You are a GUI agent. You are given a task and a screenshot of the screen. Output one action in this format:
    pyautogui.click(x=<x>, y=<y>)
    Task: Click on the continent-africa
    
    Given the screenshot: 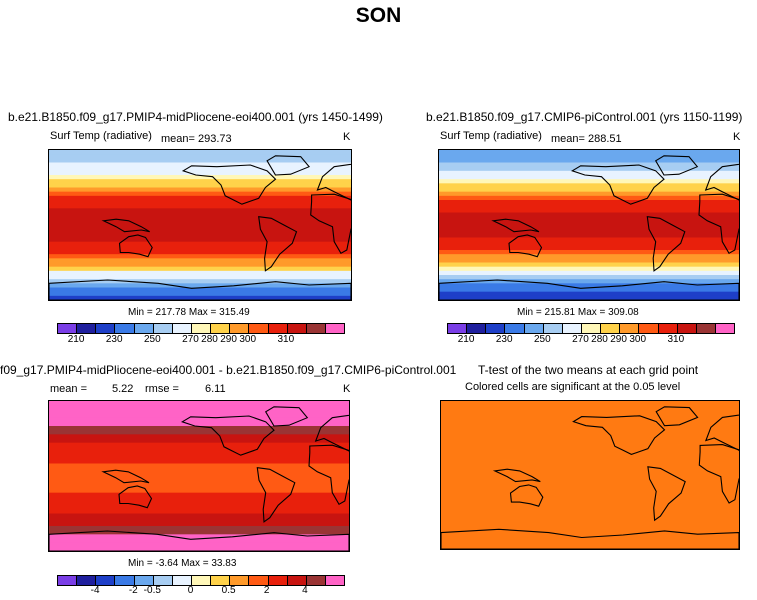 What is the action you would take?
    pyautogui.click(x=718, y=474)
    